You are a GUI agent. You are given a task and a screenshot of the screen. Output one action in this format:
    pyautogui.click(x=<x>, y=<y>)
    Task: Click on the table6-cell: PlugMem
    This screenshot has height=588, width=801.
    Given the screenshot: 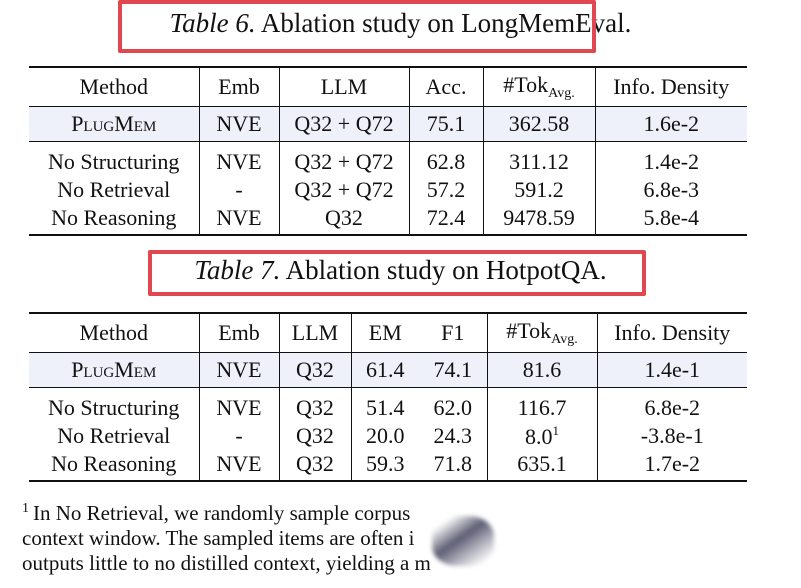 What is the action you would take?
    pyautogui.click(x=114, y=124)
    